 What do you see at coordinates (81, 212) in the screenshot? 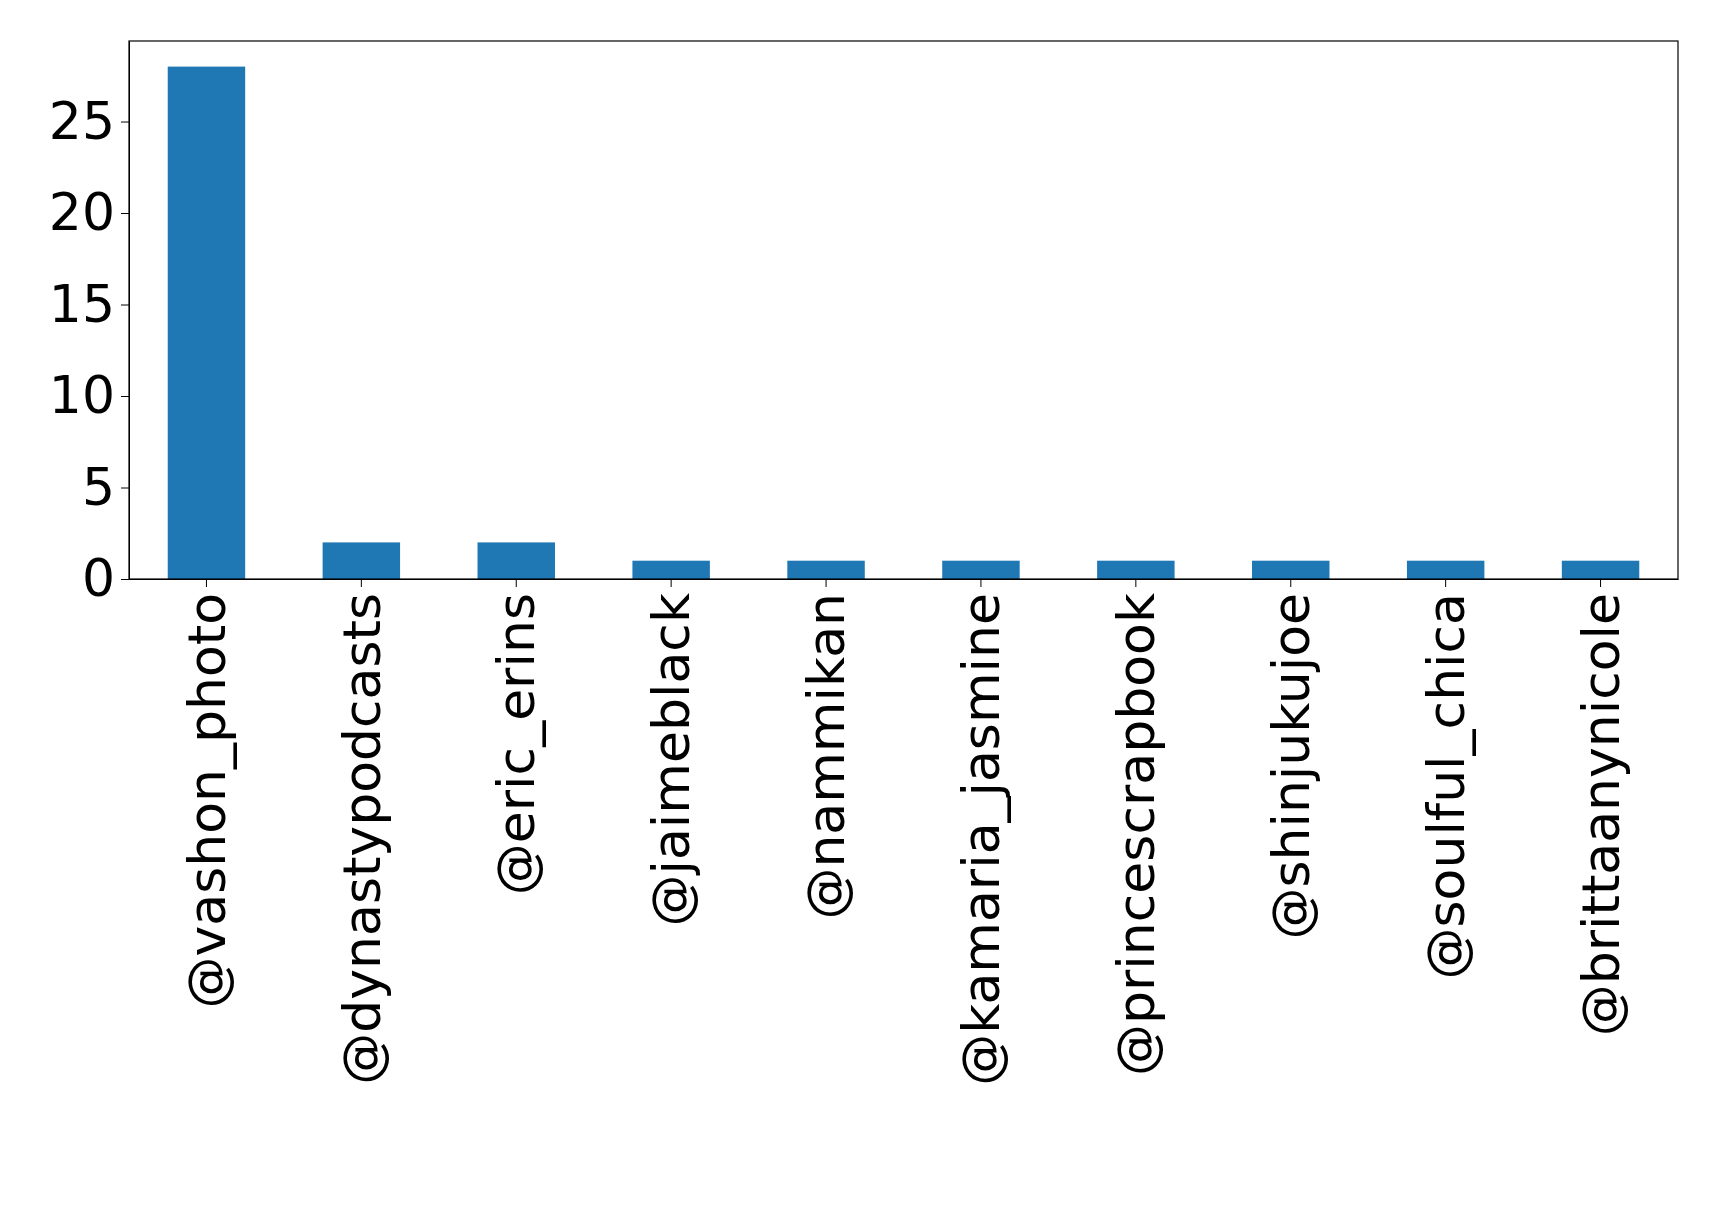
I see `y-tick-label: 20` at bounding box center [81, 212].